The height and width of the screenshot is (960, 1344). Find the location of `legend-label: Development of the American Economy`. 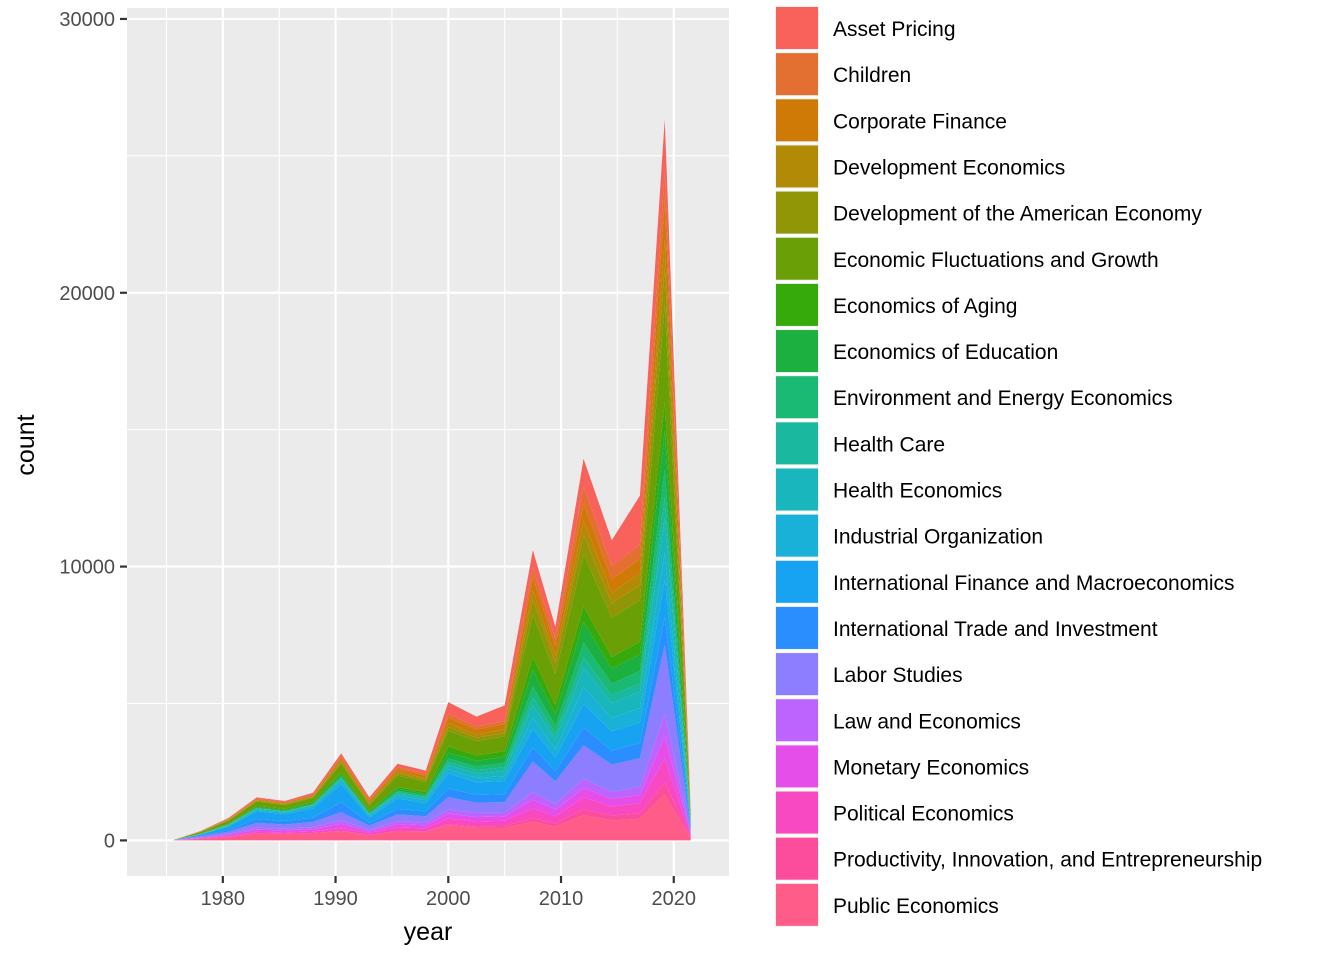

legend-label: Development of the American Economy is located at coordinates (1017, 214).